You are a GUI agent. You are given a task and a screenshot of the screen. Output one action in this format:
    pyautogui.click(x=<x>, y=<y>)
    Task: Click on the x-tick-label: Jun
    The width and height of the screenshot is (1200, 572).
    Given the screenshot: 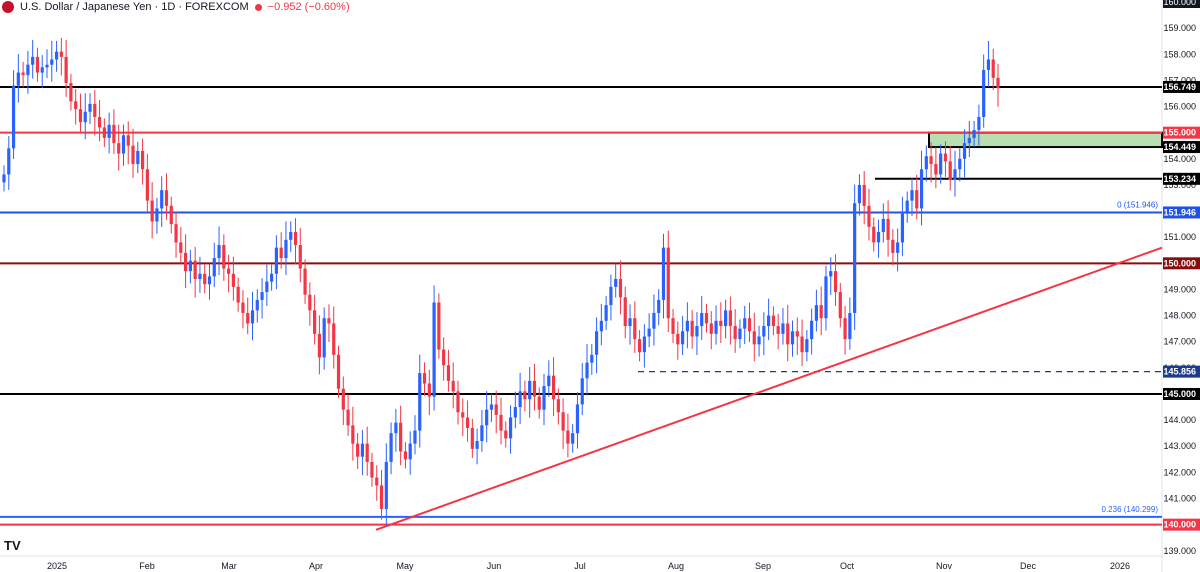 What is the action you would take?
    pyautogui.click(x=494, y=566)
    